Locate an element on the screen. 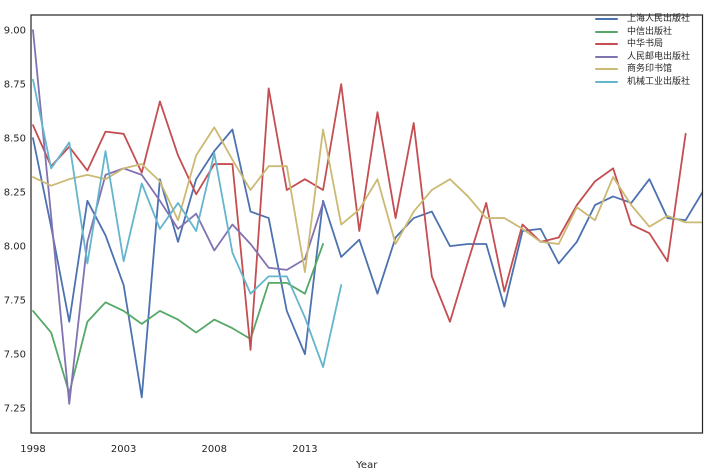 This screenshot has width=710, height=476. legend-item: 机械工业出版社 is located at coordinates (642, 82).